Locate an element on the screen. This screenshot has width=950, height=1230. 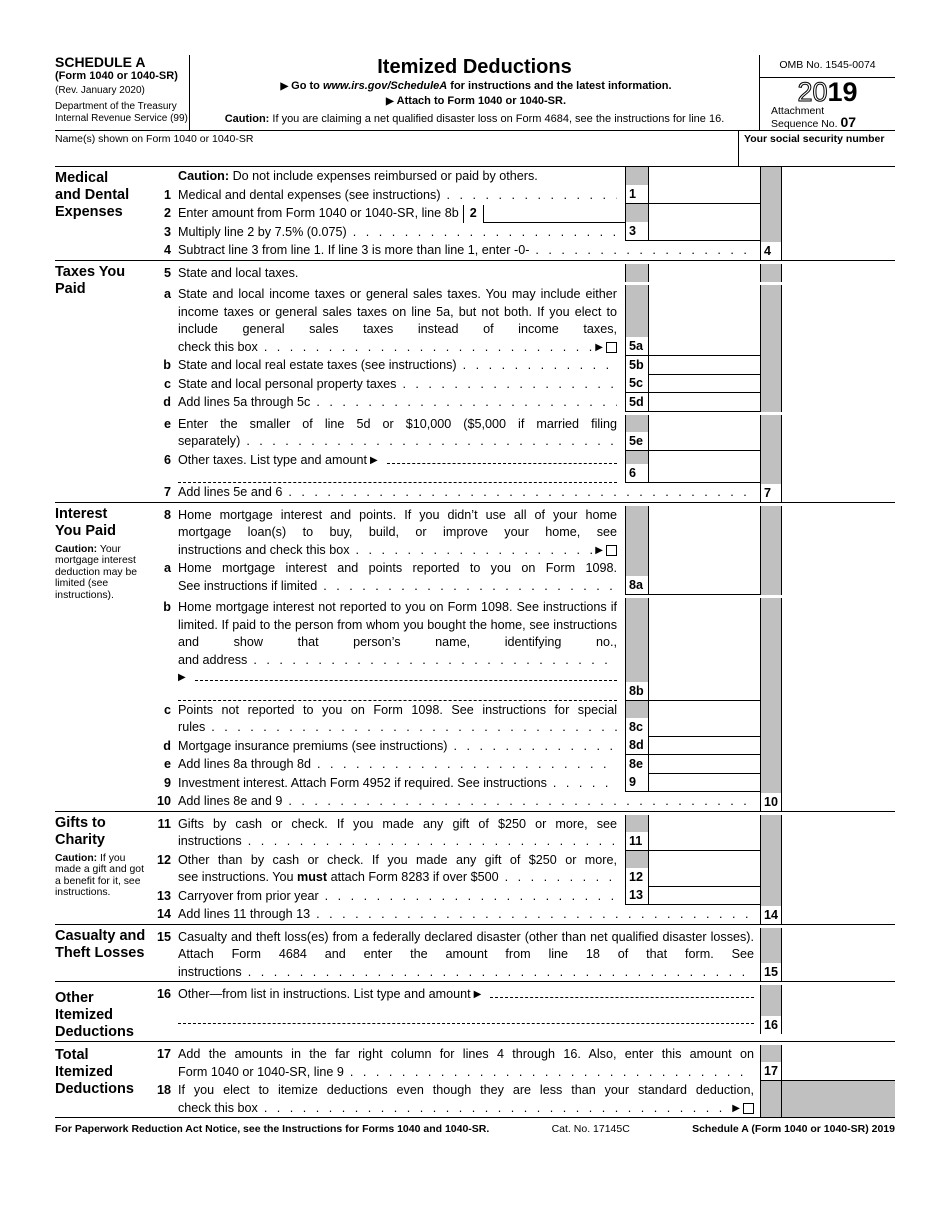
line-6-amount is located at coordinates (704, 466).